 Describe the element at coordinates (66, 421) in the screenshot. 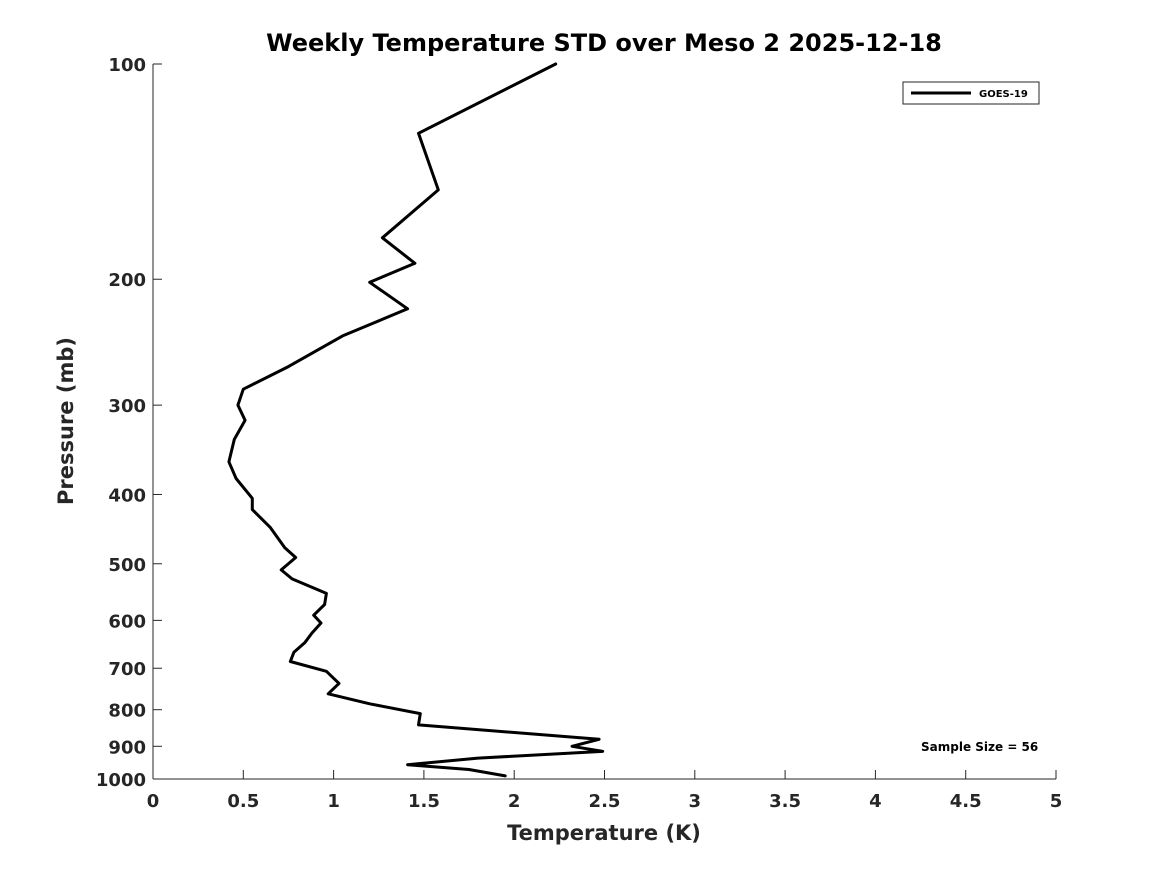

I see `y-axis-label: Pressure (mb)` at that location.